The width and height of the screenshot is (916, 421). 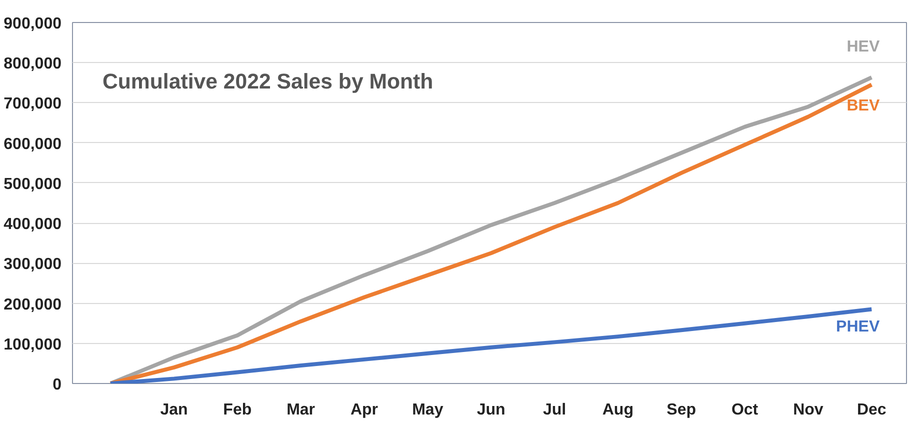 I want to click on x-tick-label: Jan, so click(x=174, y=410).